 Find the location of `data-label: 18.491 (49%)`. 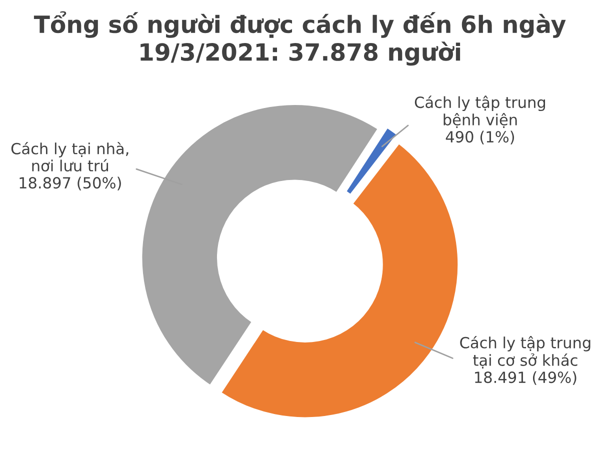

data-label: 18.491 (49%) is located at coordinates (525, 378).